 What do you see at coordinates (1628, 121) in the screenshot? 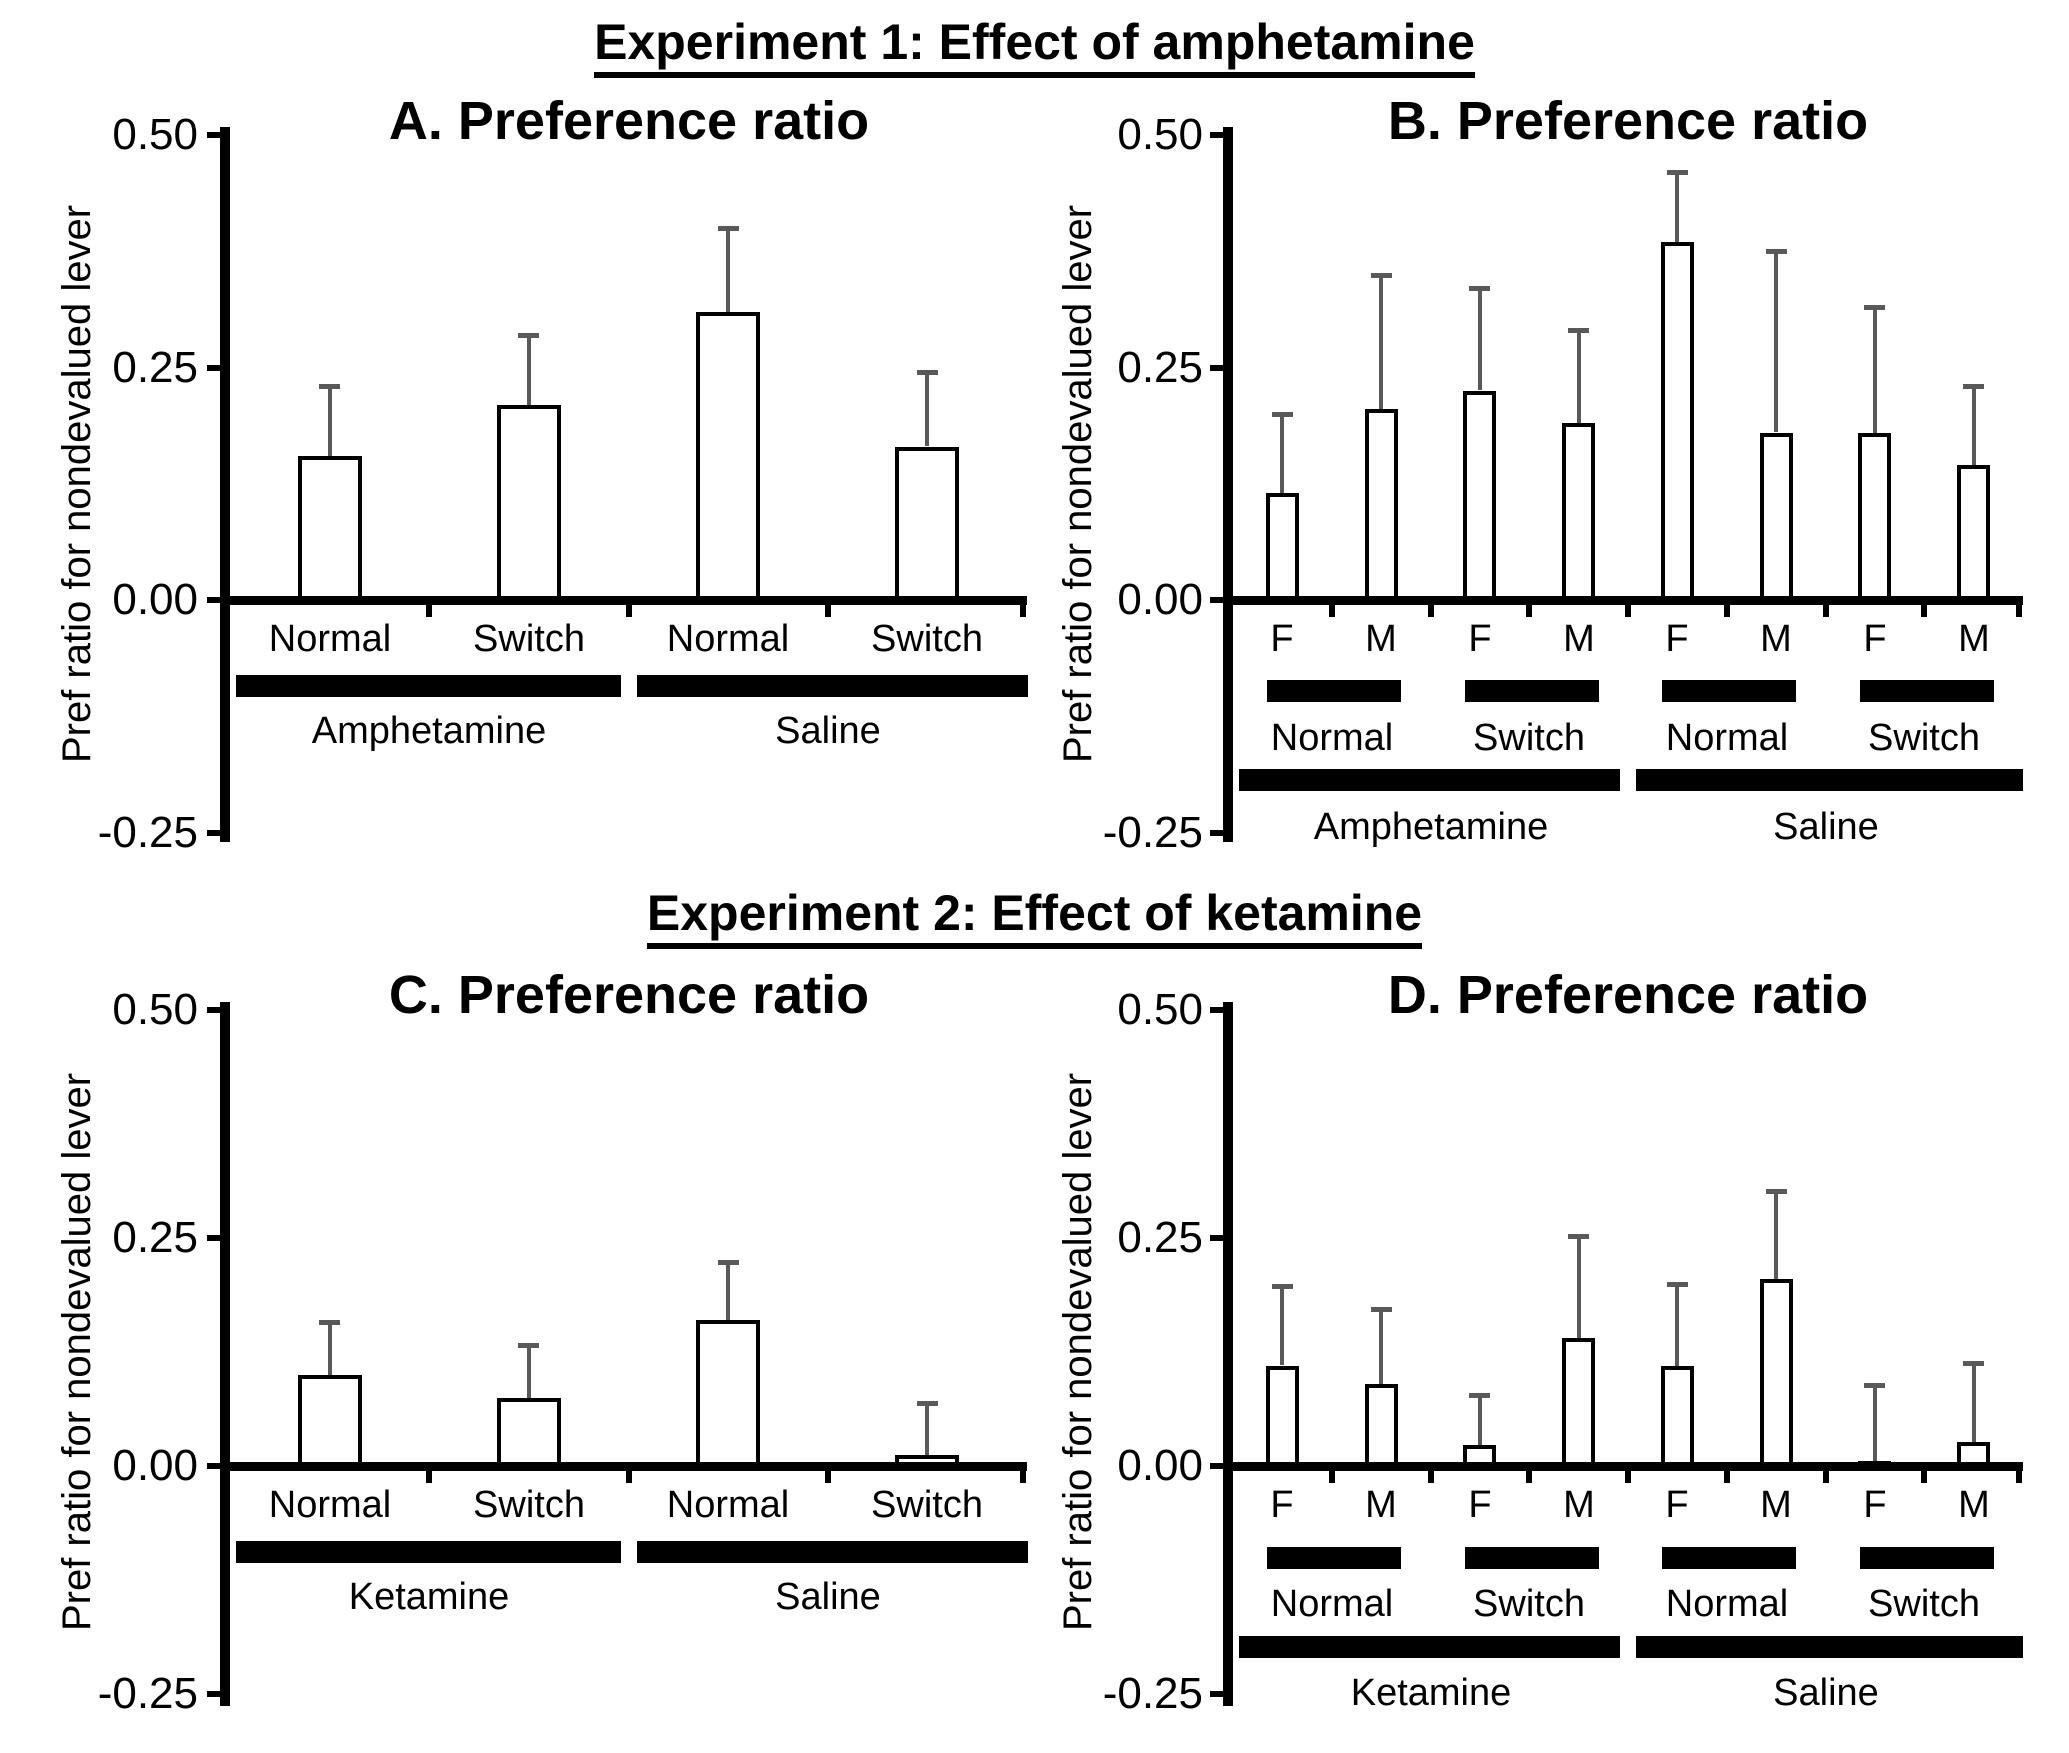
I see `panel-title: B. Preference ratio` at bounding box center [1628, 121].